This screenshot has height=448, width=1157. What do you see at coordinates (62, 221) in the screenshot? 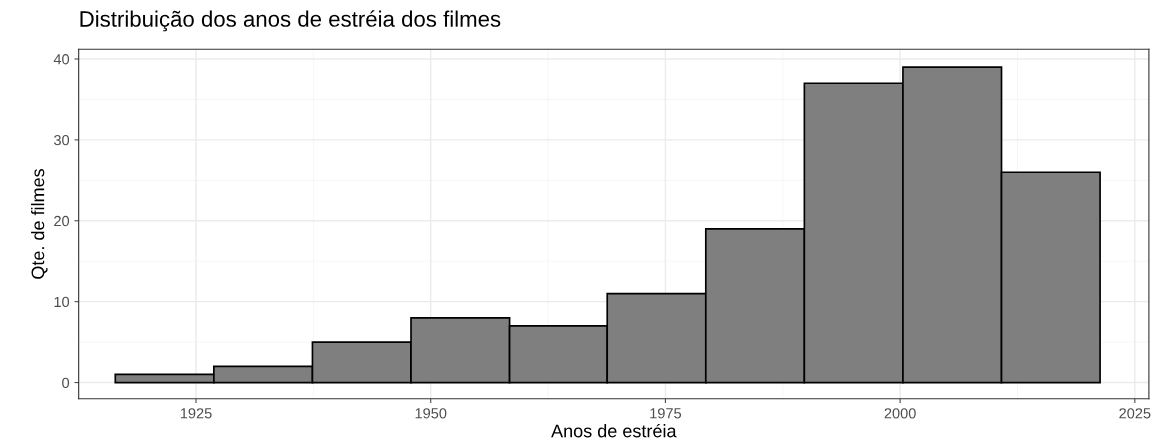
I see `y-tick-label: 20` at bounding box center [62, 221].